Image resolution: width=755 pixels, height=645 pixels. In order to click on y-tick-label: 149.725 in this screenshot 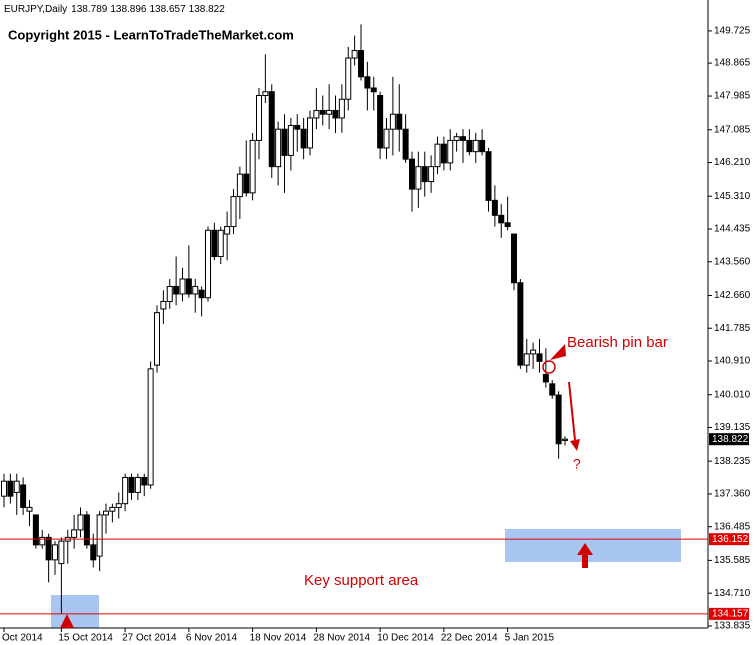, I will do `click(732, 31)`.